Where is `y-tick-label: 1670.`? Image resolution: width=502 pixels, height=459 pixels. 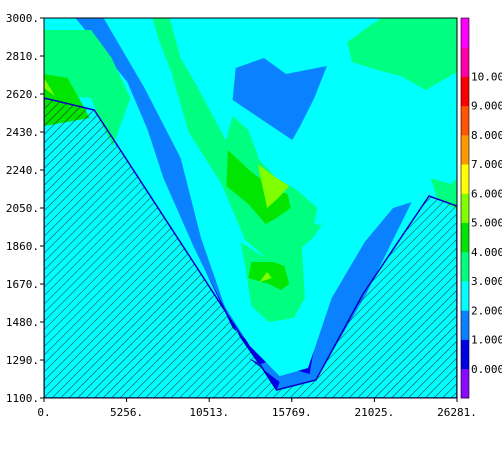
y-tick-label: 1670. is located at coordinates (22, 284).